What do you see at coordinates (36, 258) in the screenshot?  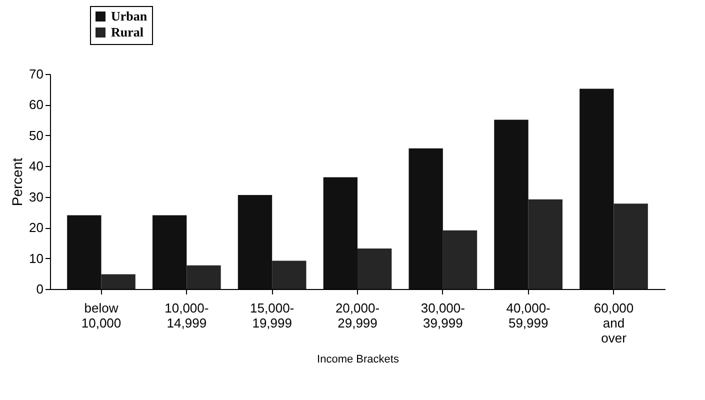 I see `y-tick-label: 10` at bounding box center [36, 258].